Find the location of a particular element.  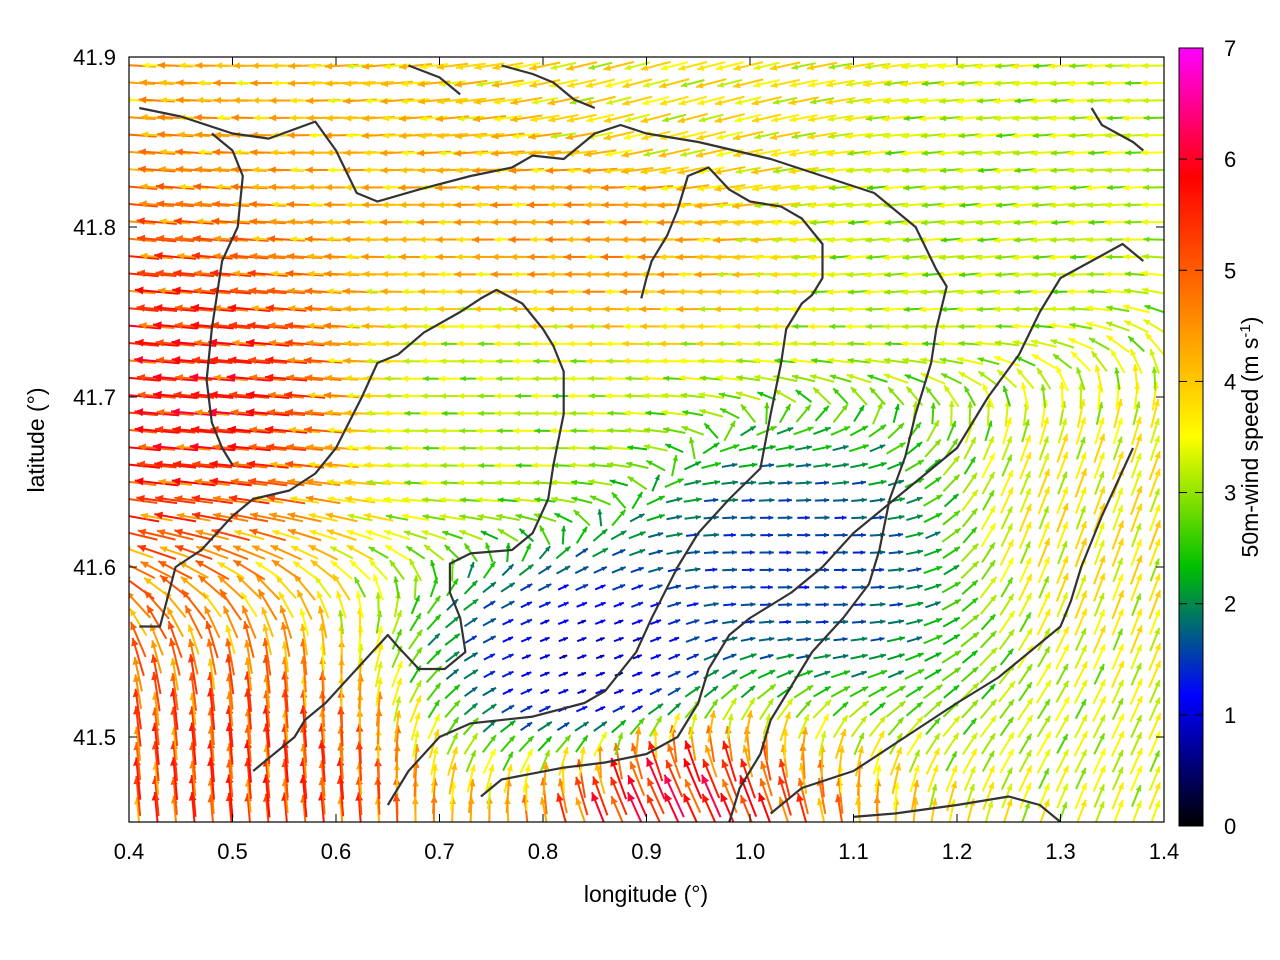

colorbar-title-close: ) is located at coordinates (1250, 321).